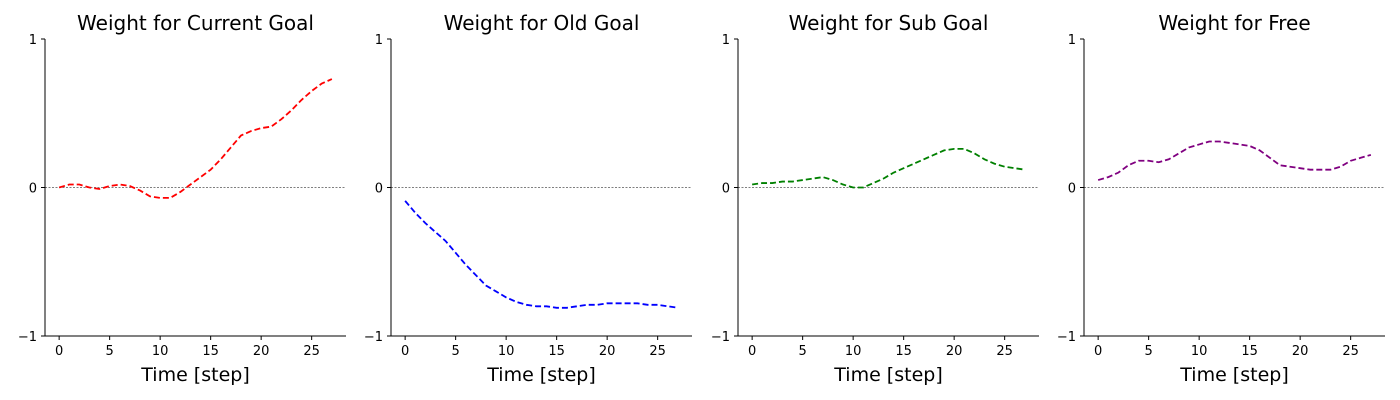 Image resolution: width=1400 pixels, height=400 pixels. Describe the element at coordinates (195, 23) in the screenshot. I see `chart-title: Weight for Current Goal` at that location.